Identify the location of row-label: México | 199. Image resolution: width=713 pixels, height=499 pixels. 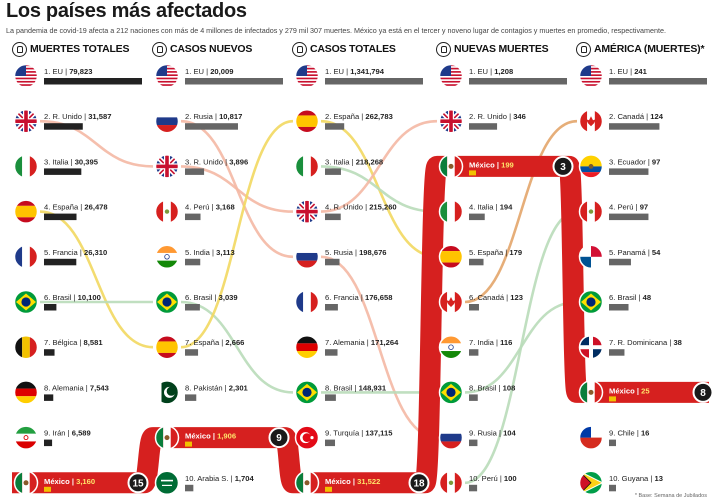
(491, 164).